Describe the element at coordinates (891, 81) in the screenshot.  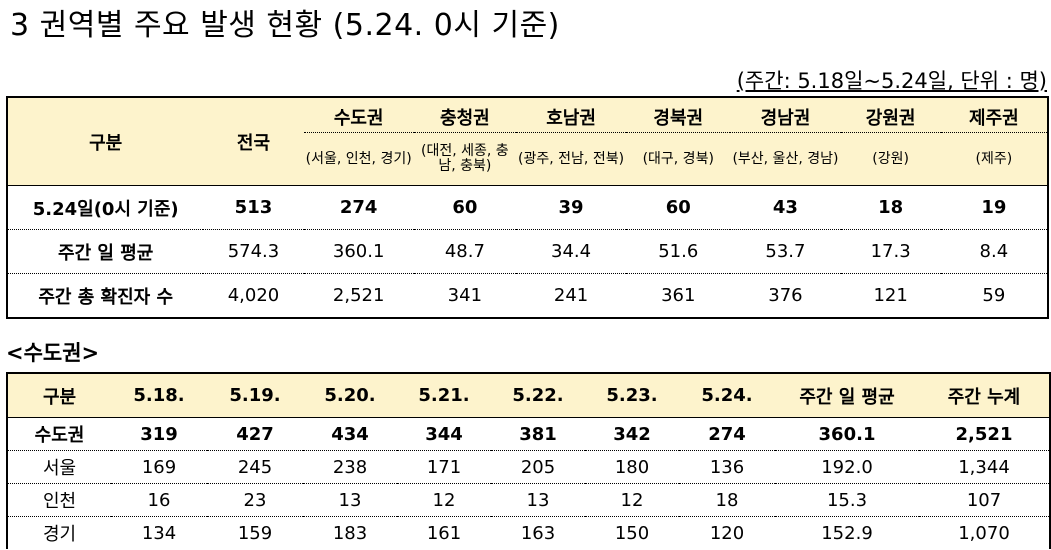
I see `unit-note: (주간: 5.18일~5.24일, 단위 : 명)` at that location.